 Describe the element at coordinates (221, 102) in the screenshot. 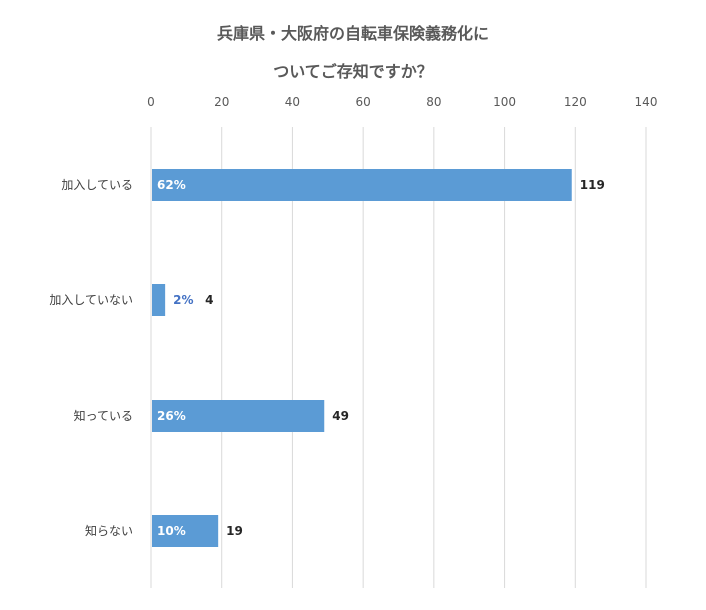

I see `x-tick-label: 20` at that location.